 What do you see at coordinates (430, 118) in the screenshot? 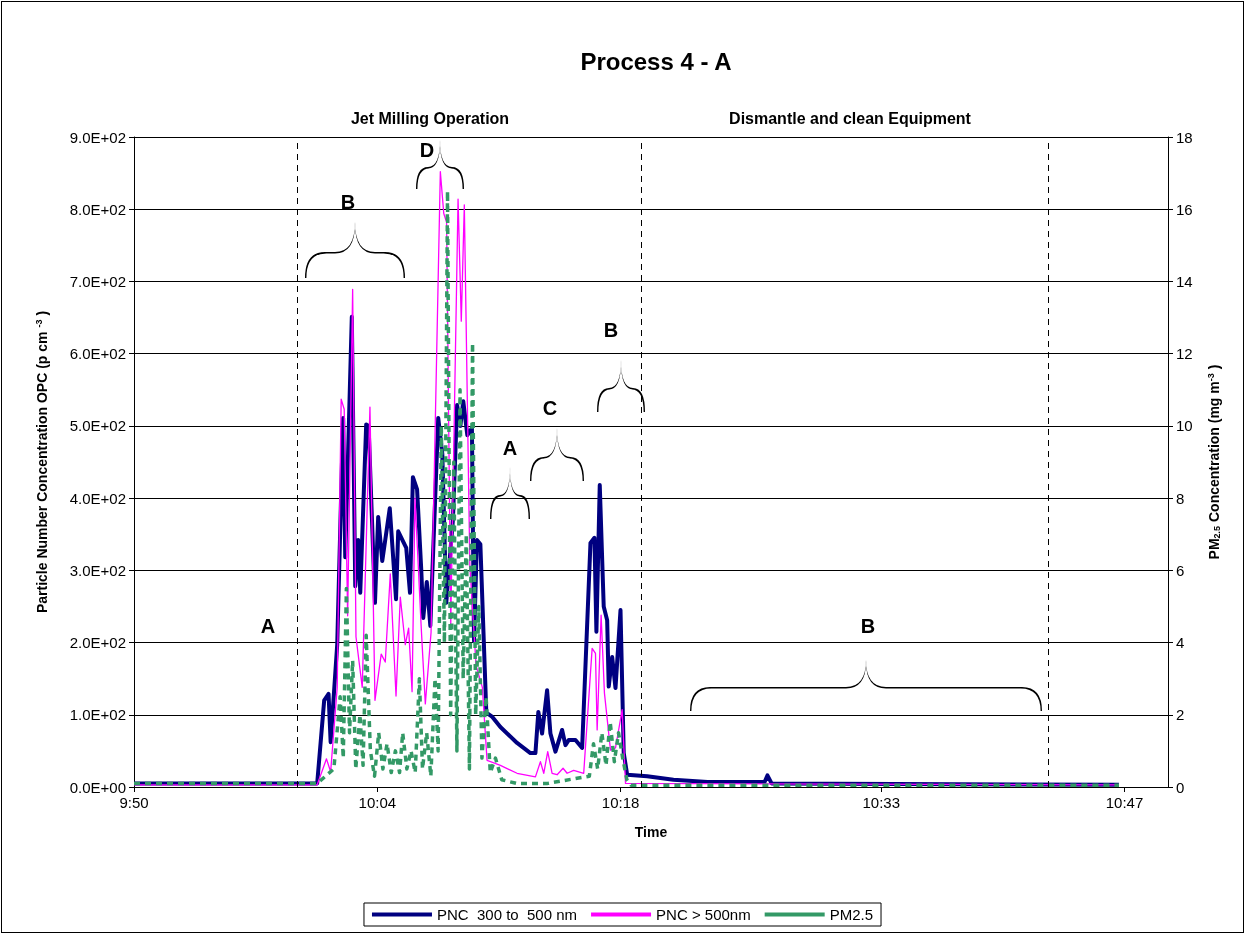
I see `text: Jet Milling Operation` at bounding box center [430, 118].